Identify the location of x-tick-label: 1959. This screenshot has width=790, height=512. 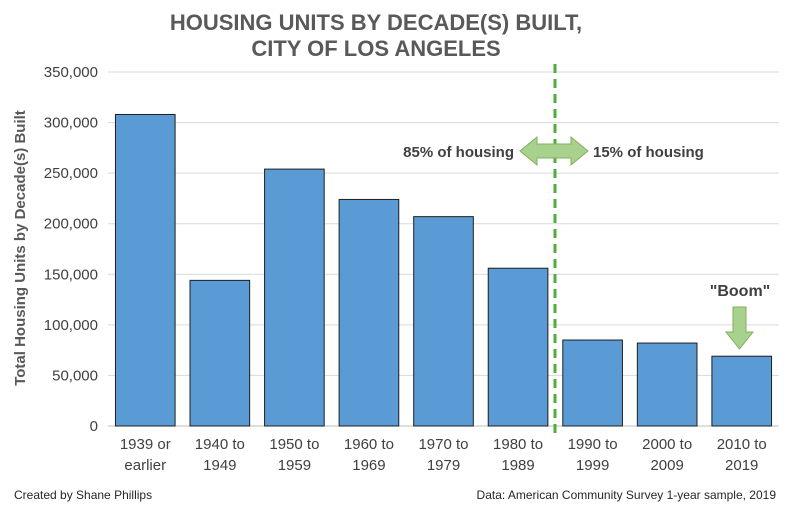
(294, 465).